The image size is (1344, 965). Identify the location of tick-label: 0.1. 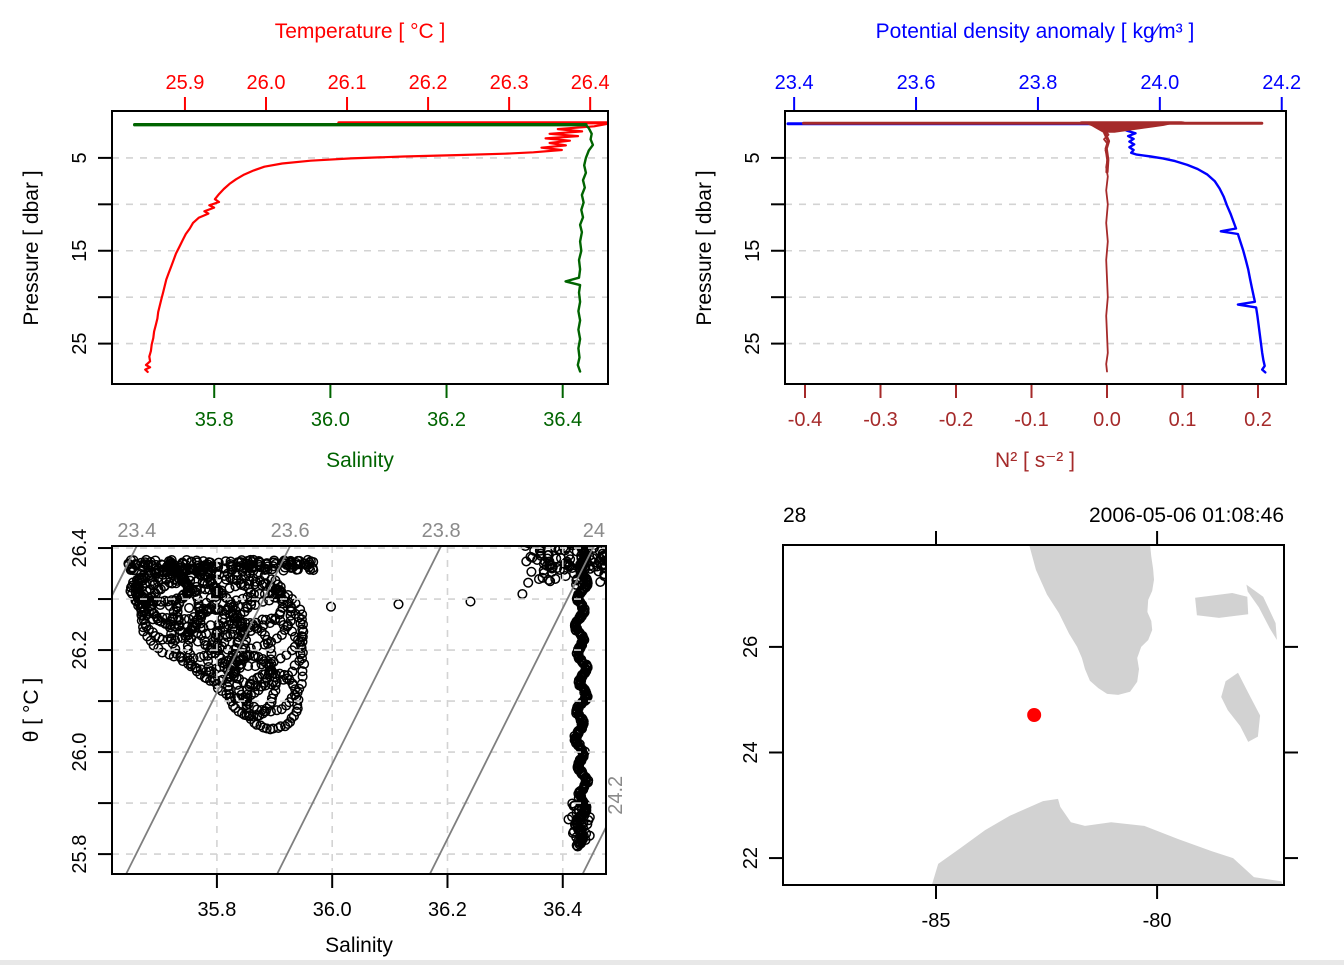
(1183, 420).